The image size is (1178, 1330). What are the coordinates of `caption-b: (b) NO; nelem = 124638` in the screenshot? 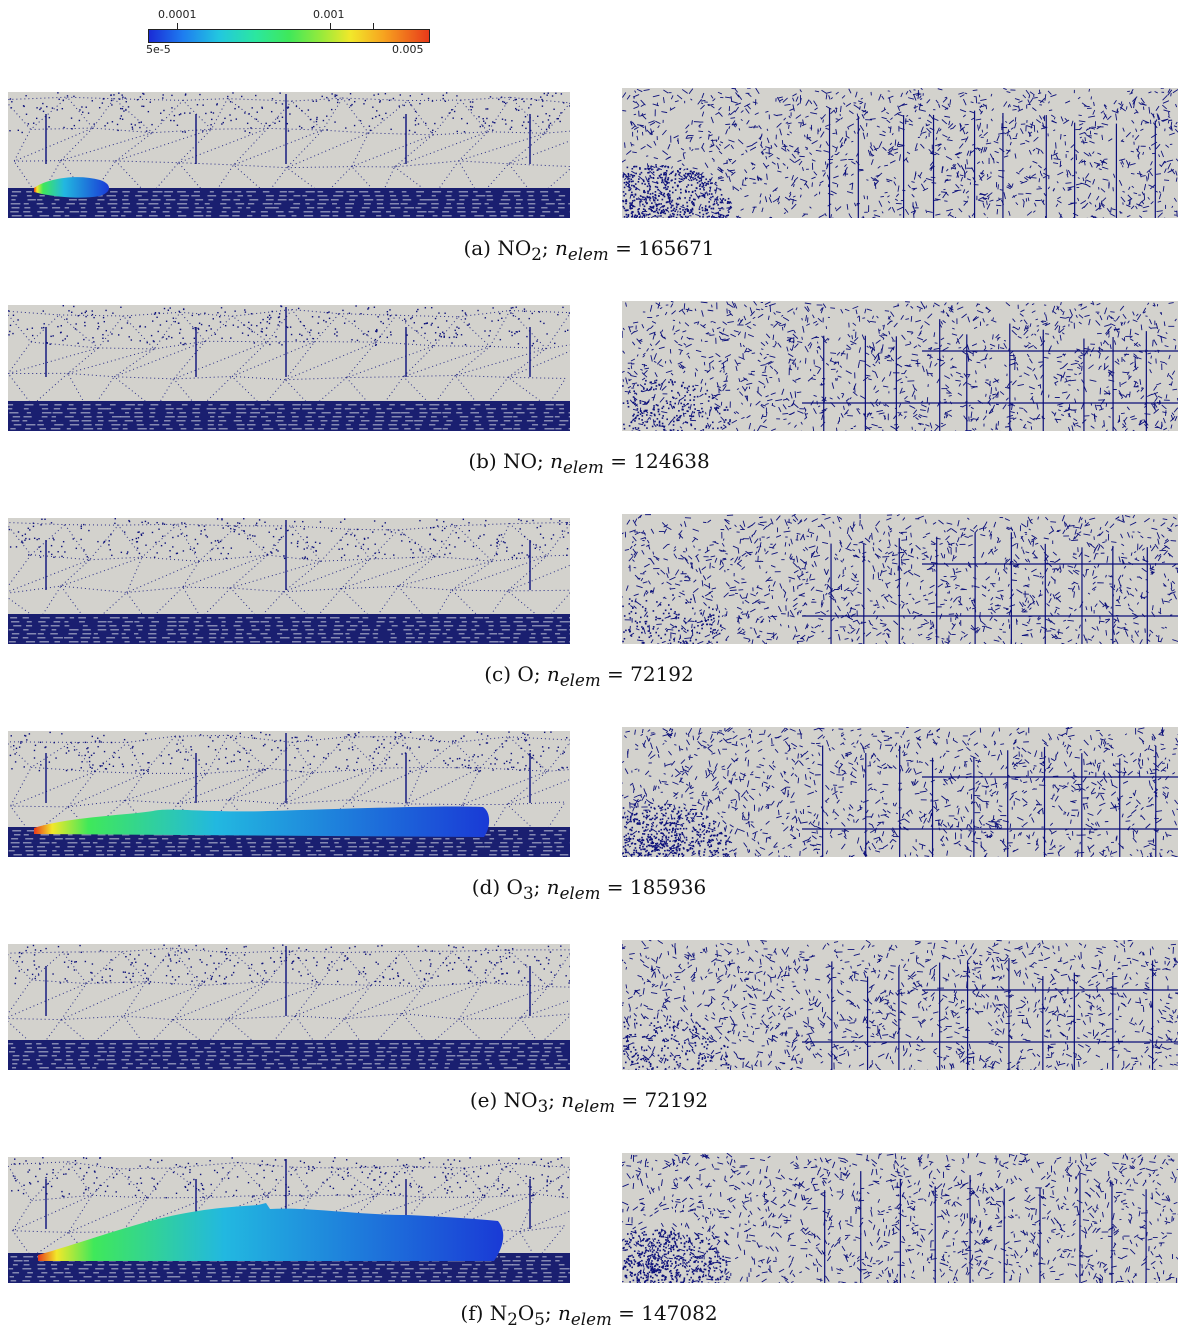 It's located at (589, 463).